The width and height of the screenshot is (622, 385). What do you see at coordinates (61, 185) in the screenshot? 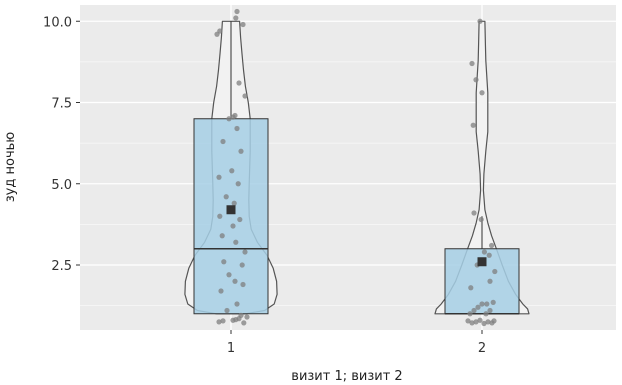
I see `y-tick-label: 5.0` at bounding box center [61, 185].